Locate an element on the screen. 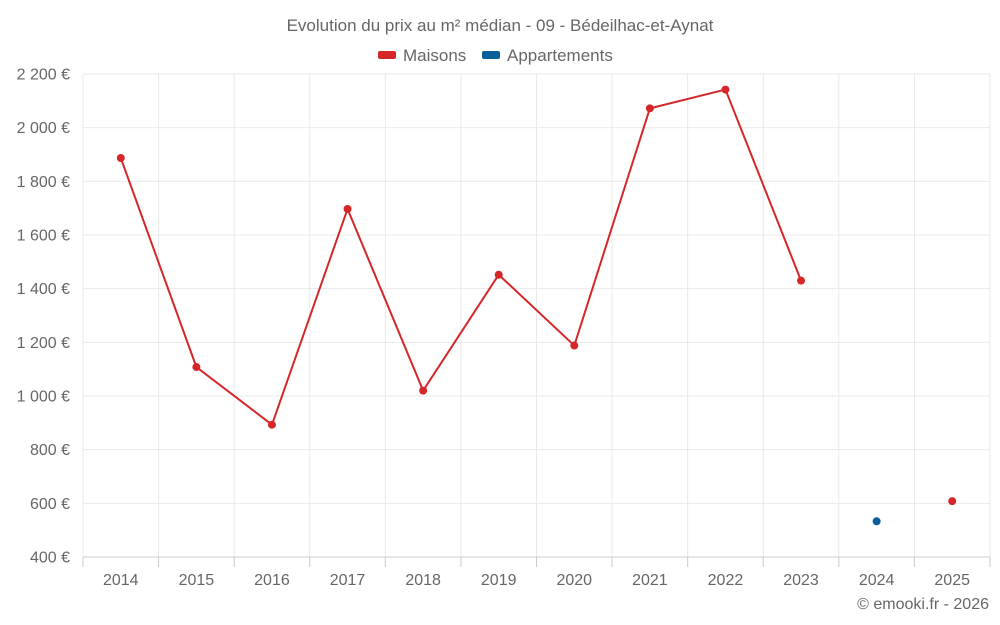 This screenshot has height=625, width=1000. x-tick-label: 2018 is located at coordinates (423, 580).